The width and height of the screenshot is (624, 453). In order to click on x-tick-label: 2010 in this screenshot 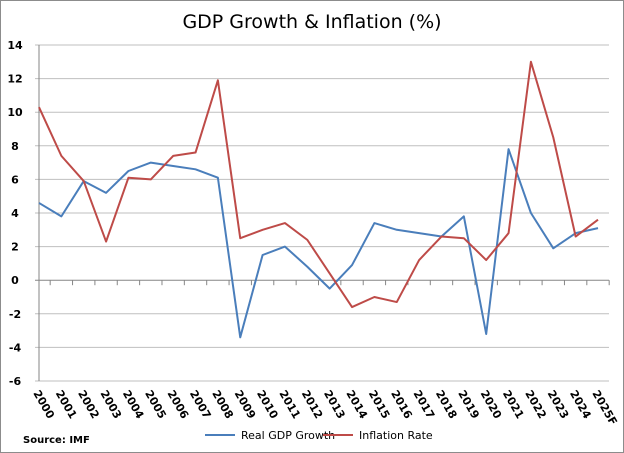, I will do `click(267, 404)`.